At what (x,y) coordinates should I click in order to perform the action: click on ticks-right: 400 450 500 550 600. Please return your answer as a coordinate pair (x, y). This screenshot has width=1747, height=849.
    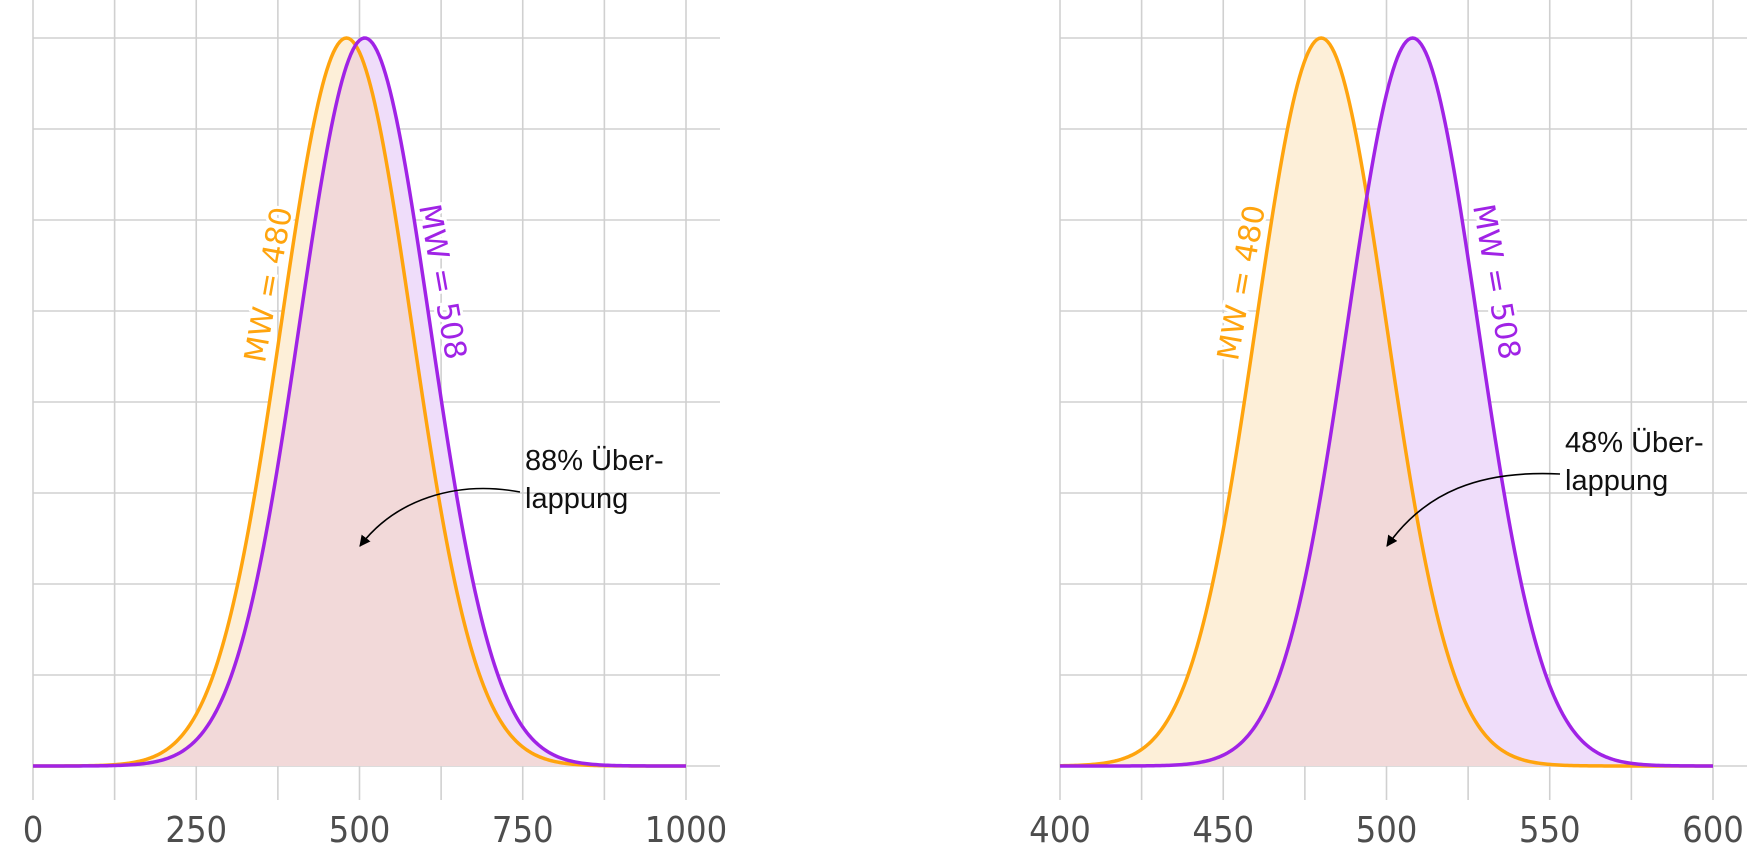
    Looking at the image, I should click on (1386, 829).